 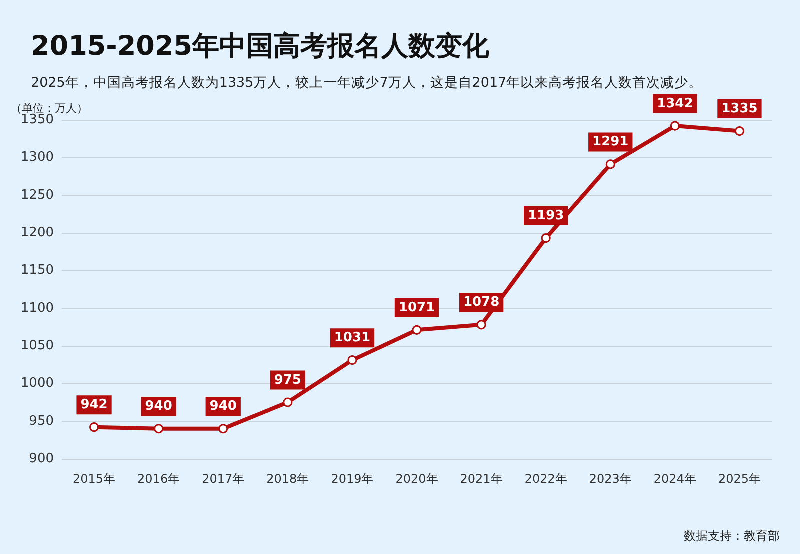 What do you see at coordinates (49, 108) in the screenshot?
I see `y-axis-title: （单位：万人）` at bounding box center [49, 108].